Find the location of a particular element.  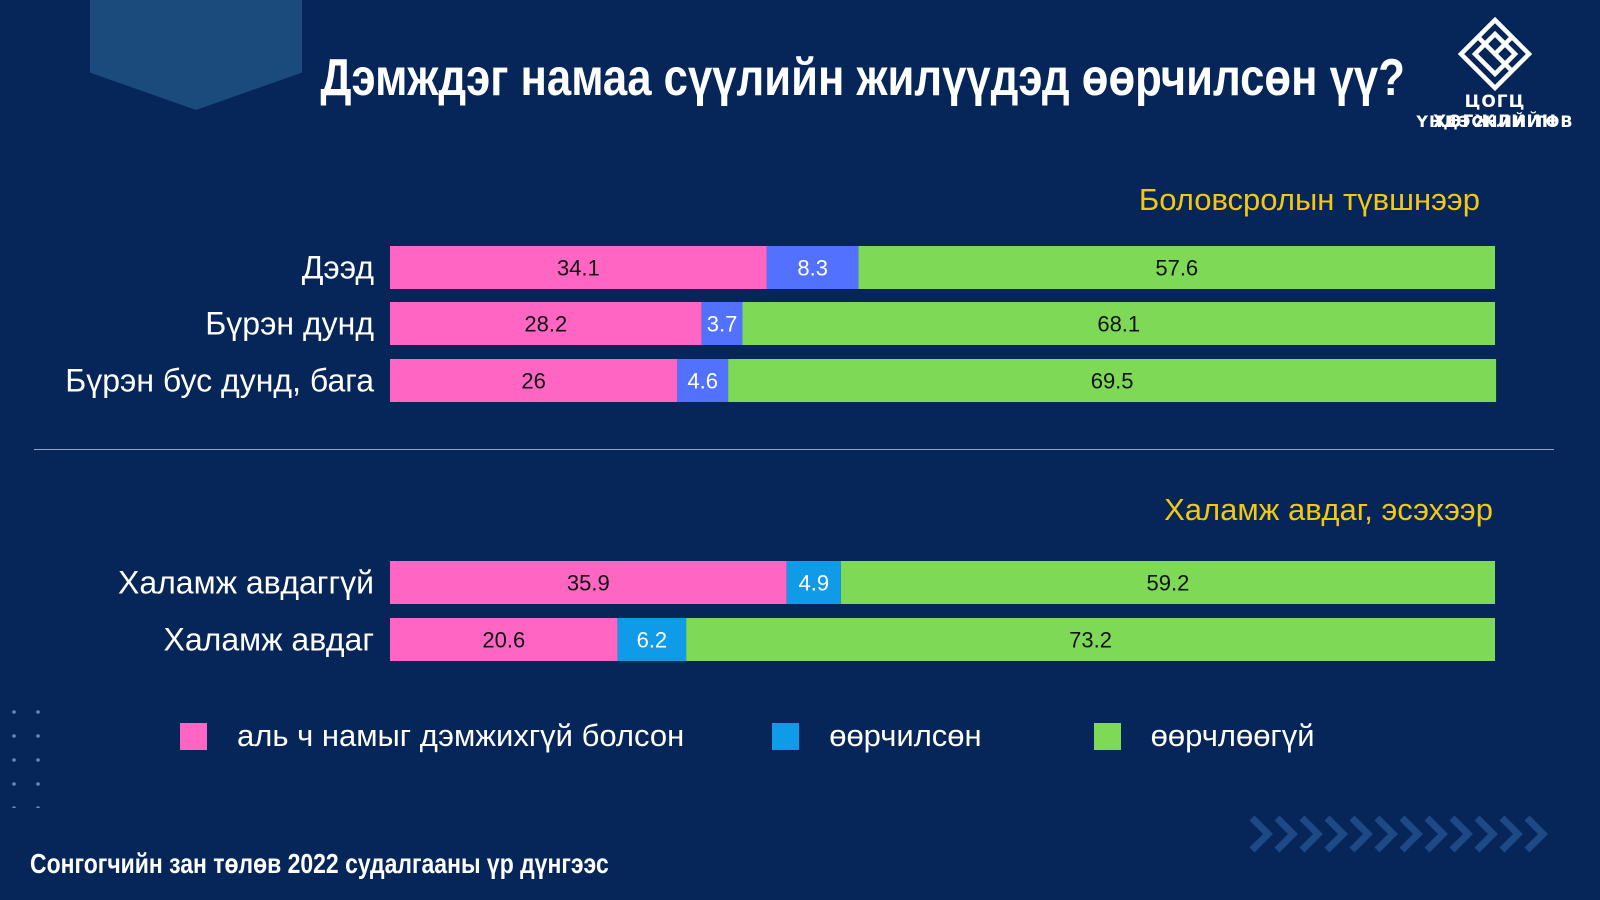

data-label: 4.9 is located at coordinates (813, 583).